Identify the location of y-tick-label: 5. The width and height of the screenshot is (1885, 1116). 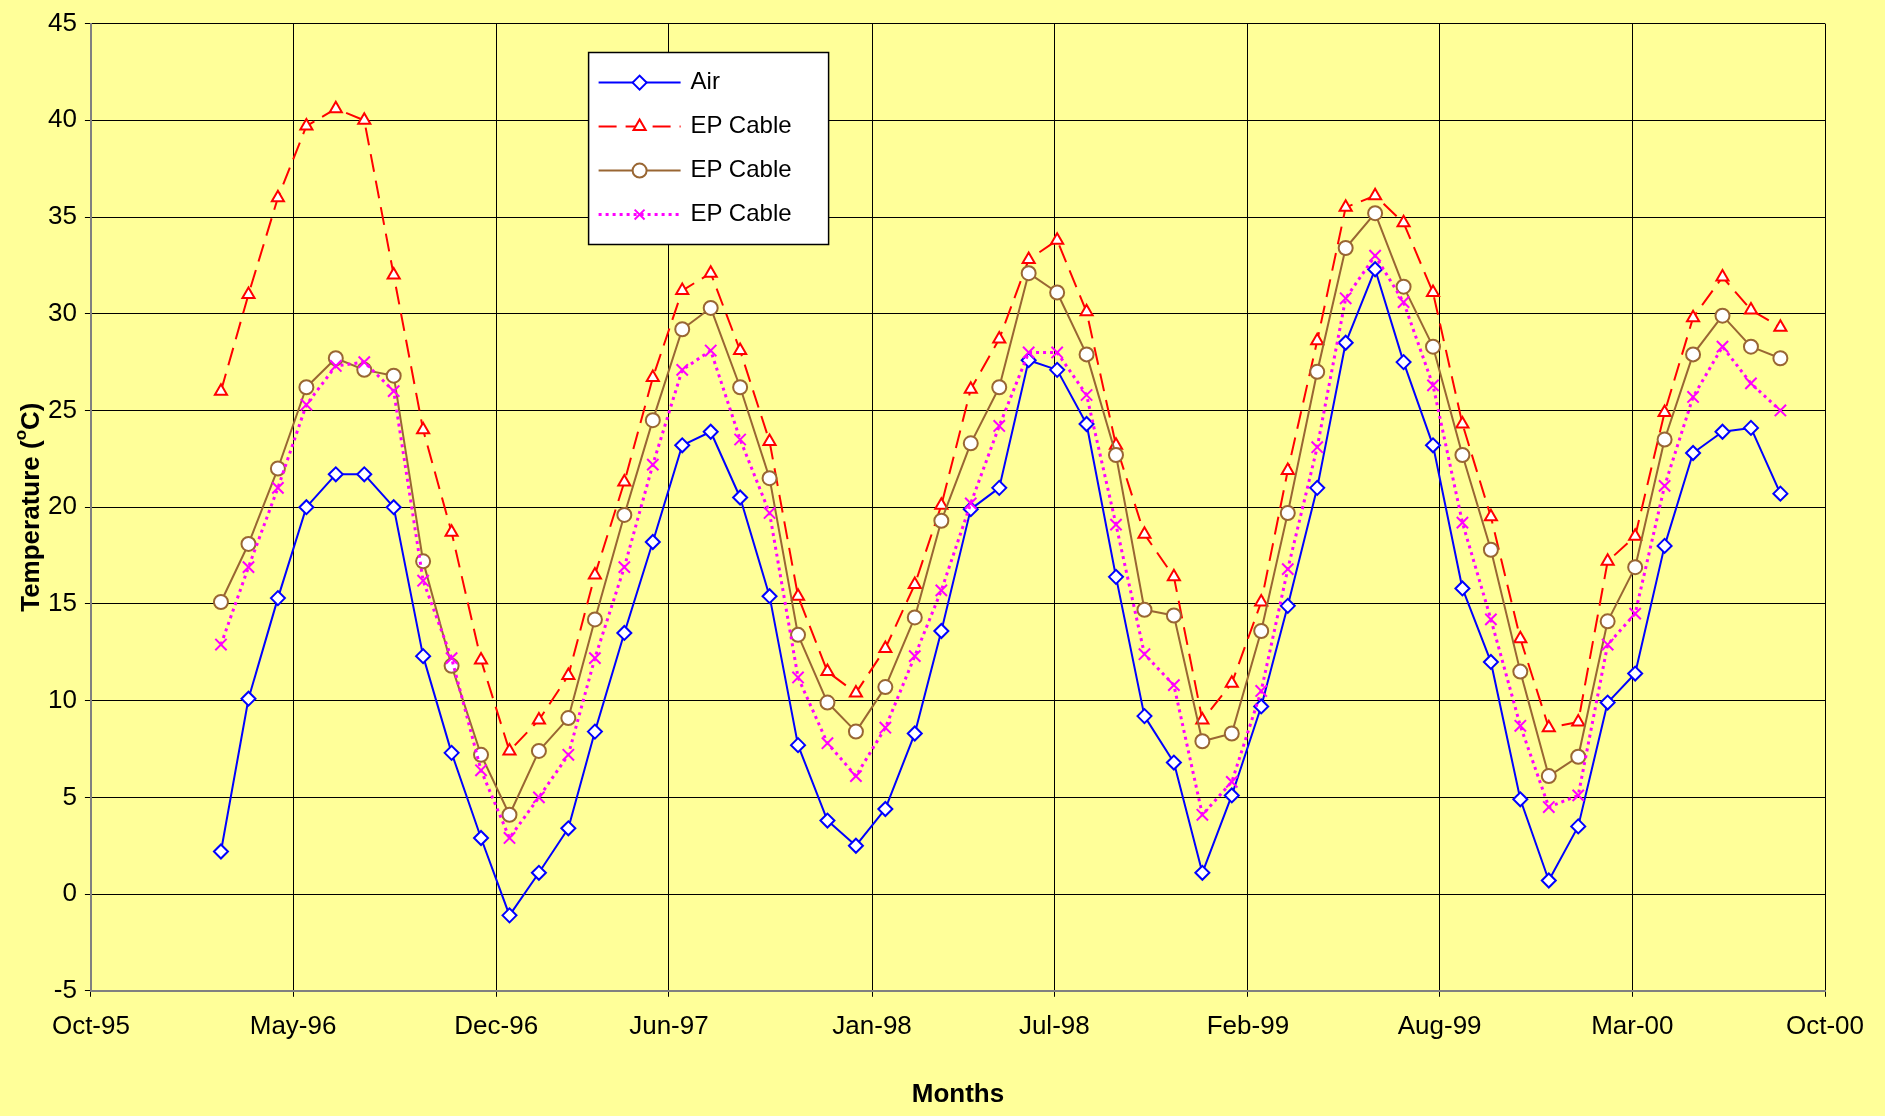
(69, 795).